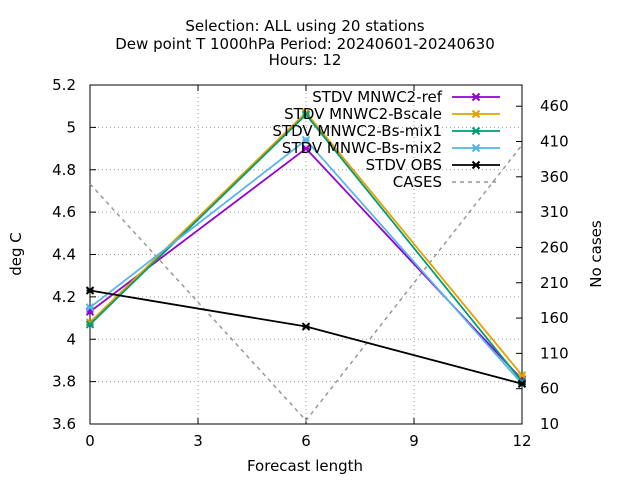  Describe the element at coordinates (554, 318) in the screenshot. I see `y2-tick-label: 160` at that location.